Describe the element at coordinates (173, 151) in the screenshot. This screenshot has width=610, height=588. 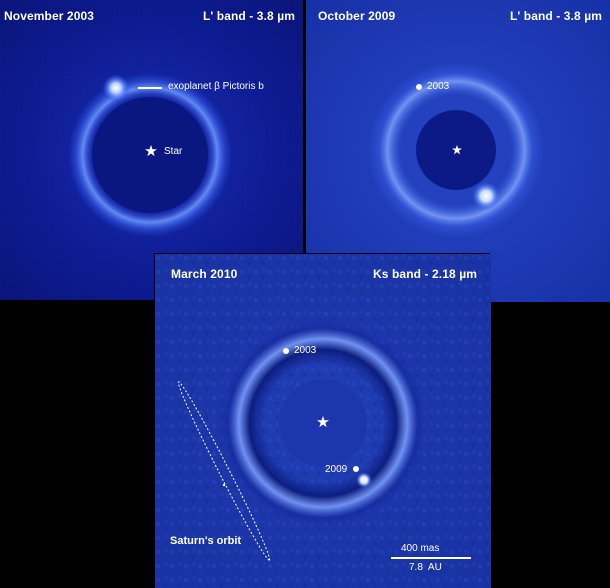
I see `star-label: Star` at that location.